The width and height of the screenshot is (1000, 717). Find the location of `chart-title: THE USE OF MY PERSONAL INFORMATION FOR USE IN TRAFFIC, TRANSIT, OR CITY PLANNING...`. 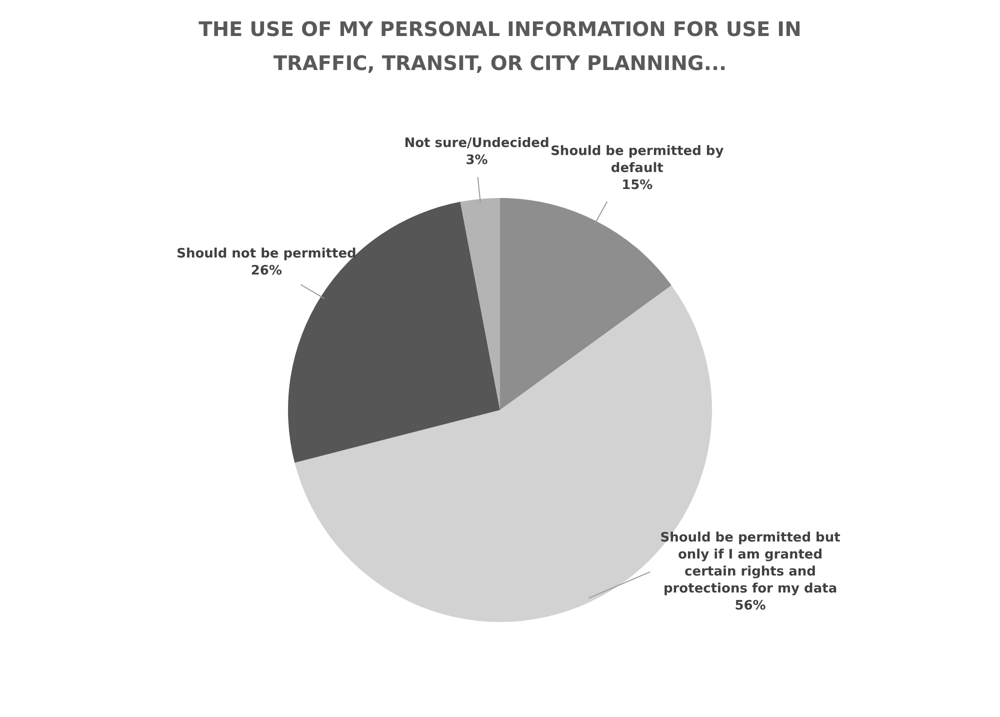

chart-title: THE USE OF MY PERSONAL INFORMATION FOR USE IN TRAFFIC, TRANSIT, OR CITY PLANNING... is located at coordinates (500, 46).